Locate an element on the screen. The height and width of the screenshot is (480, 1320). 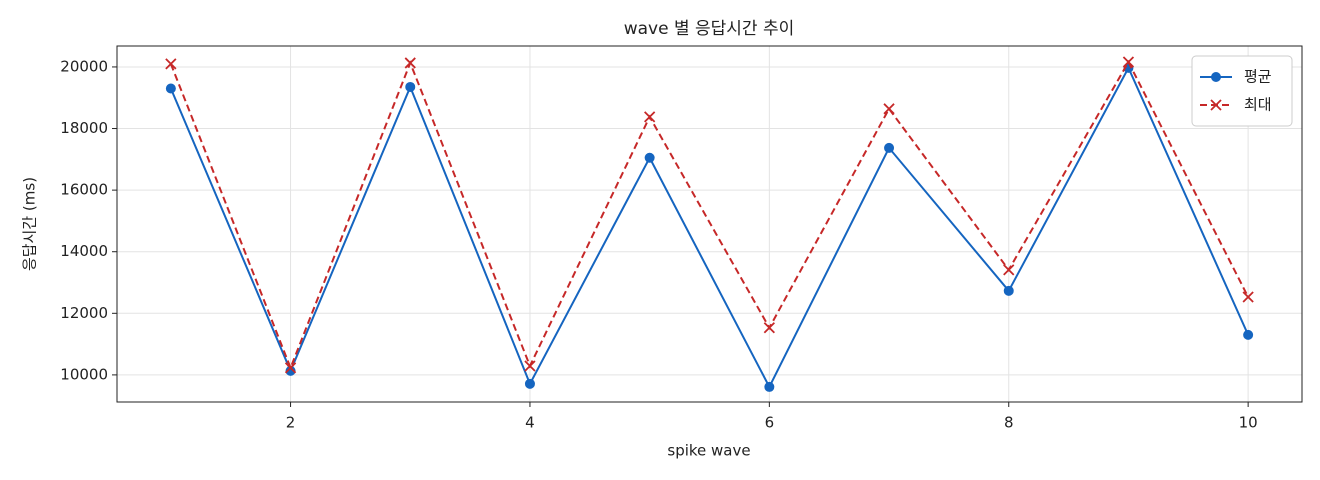
y-tick-label: 16000 is located at coordinates (84, 190).